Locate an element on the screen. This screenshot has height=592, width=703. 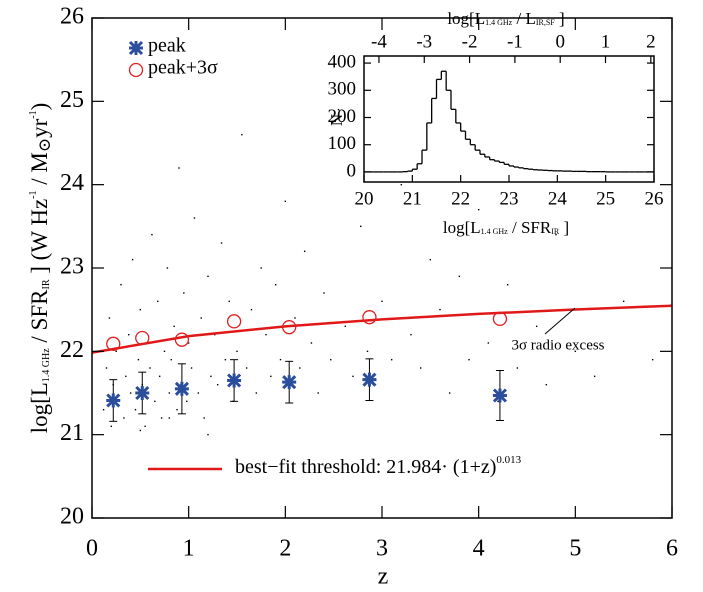
y-tick-label: 25 is located at coordinates (72, 100).